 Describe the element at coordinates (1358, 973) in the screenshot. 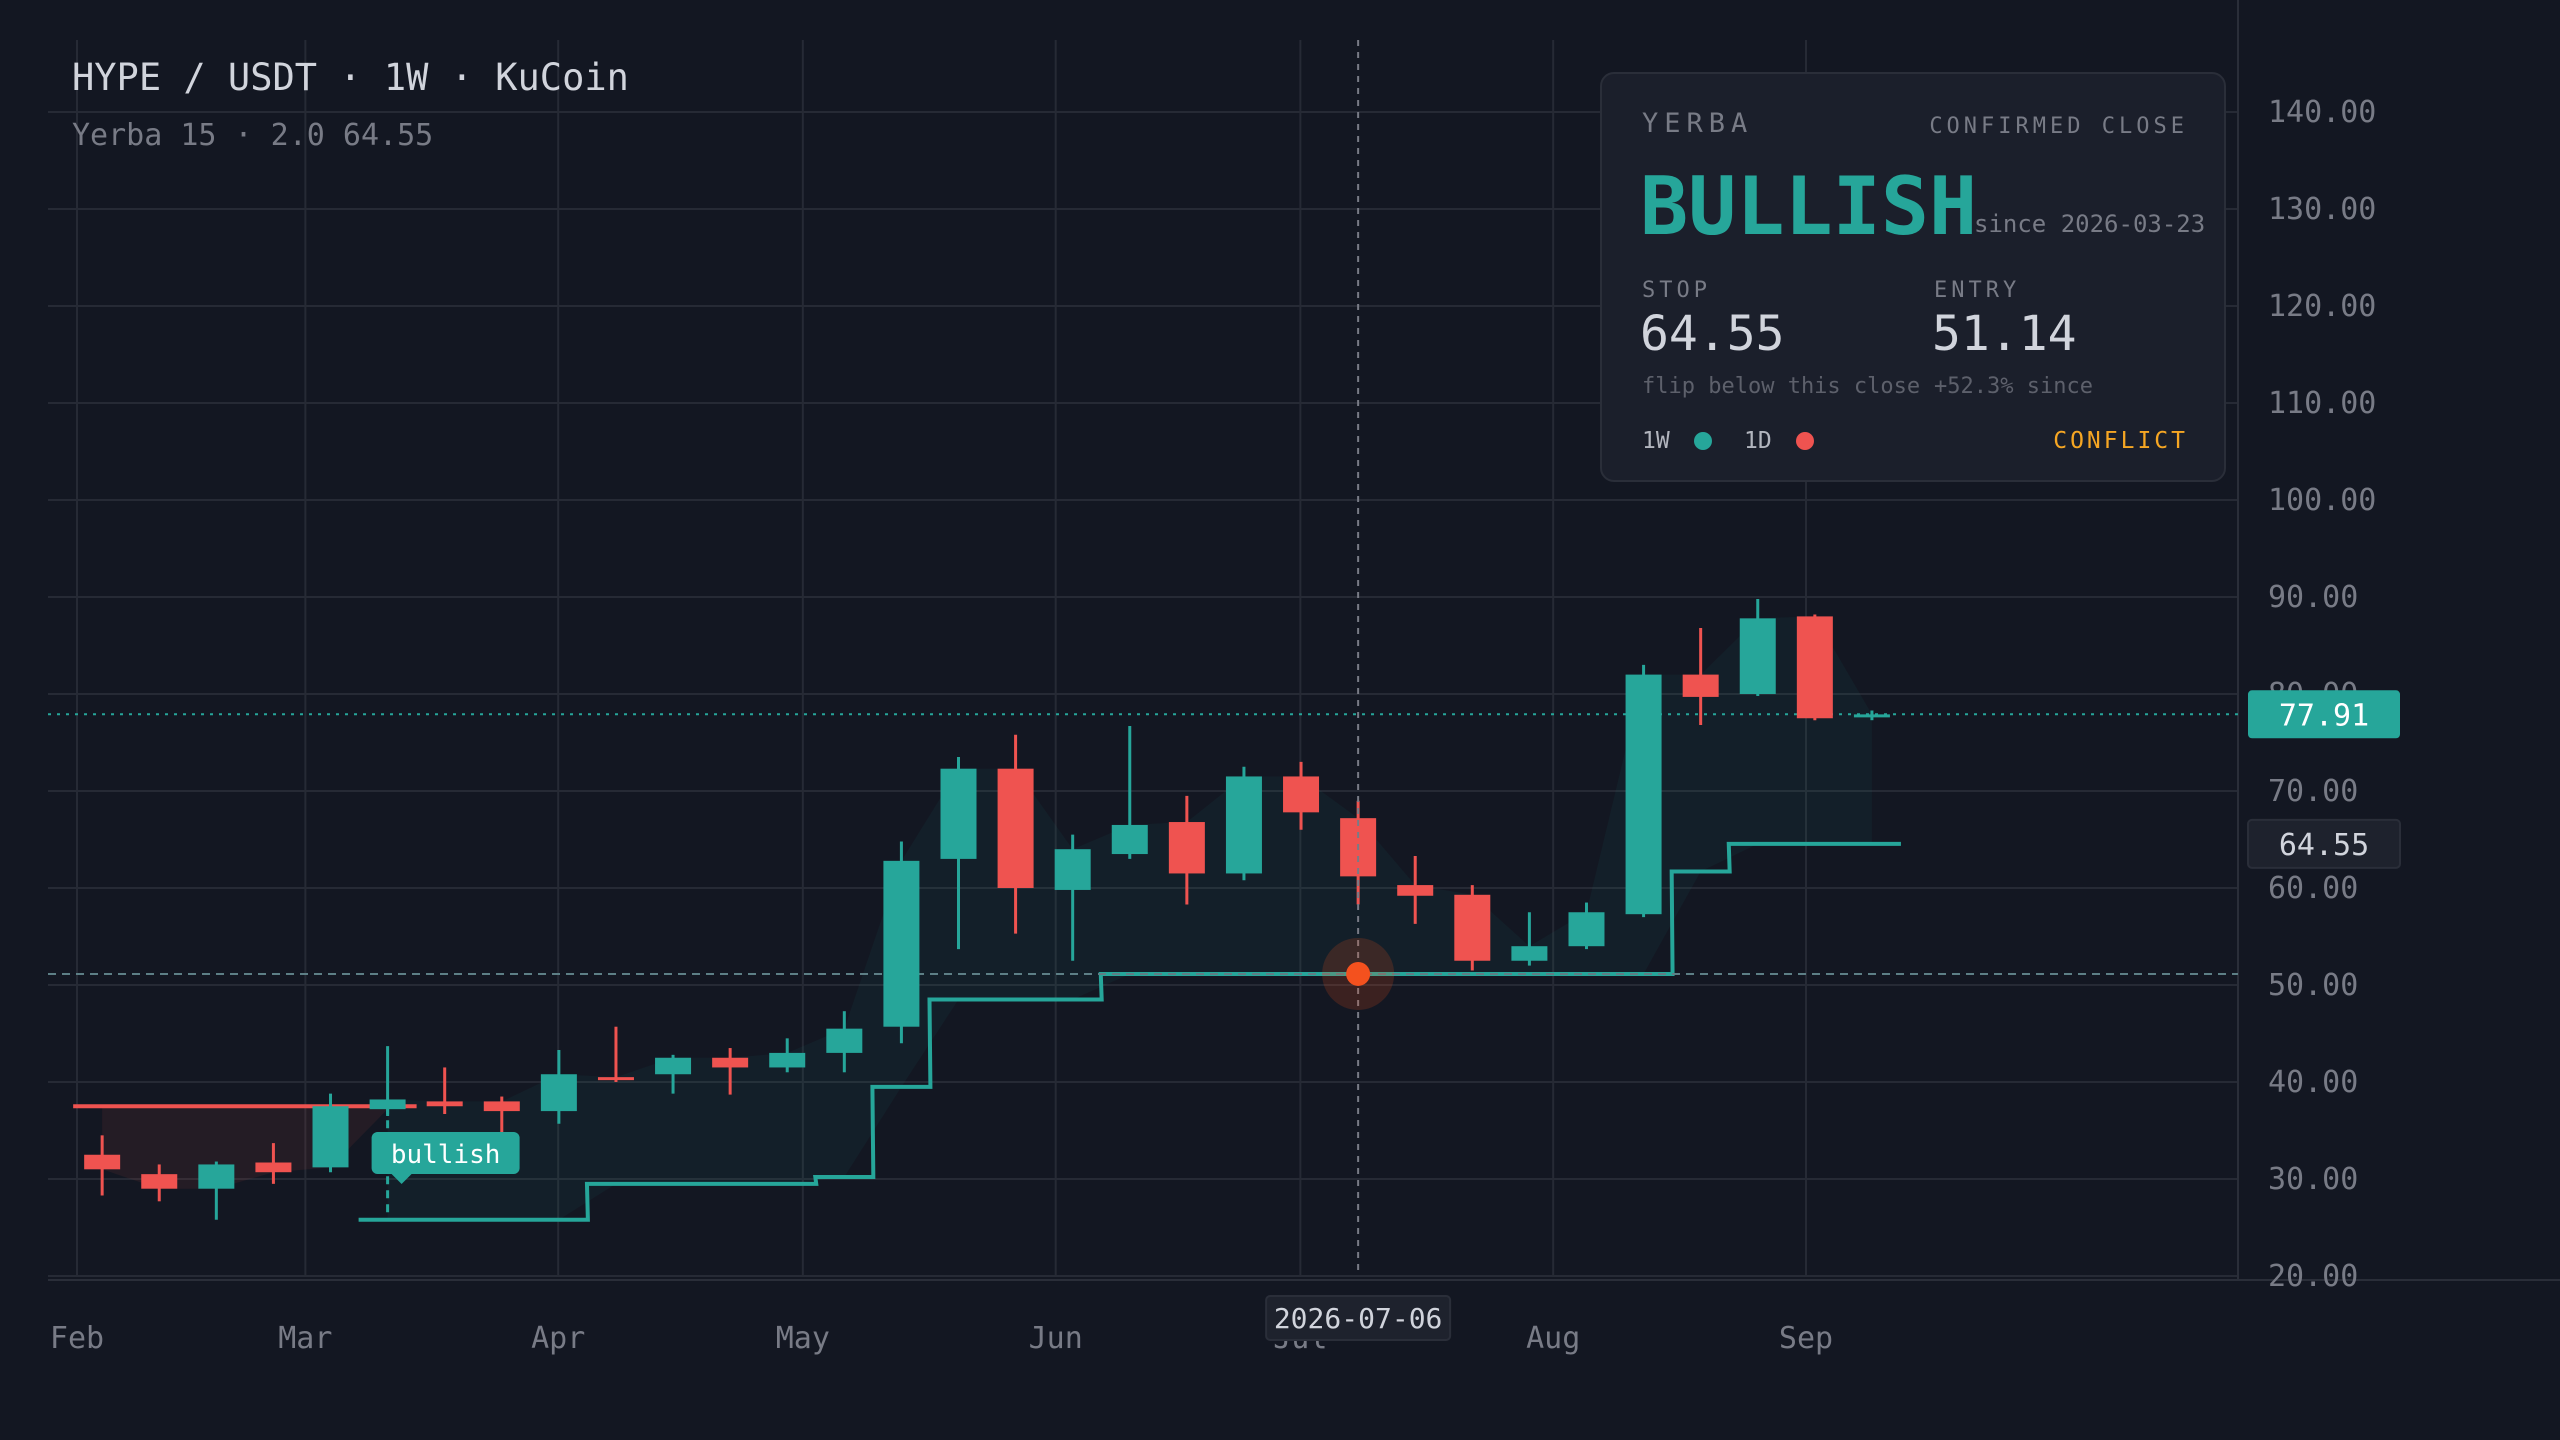

I see `entry-marker-dot` at that location.